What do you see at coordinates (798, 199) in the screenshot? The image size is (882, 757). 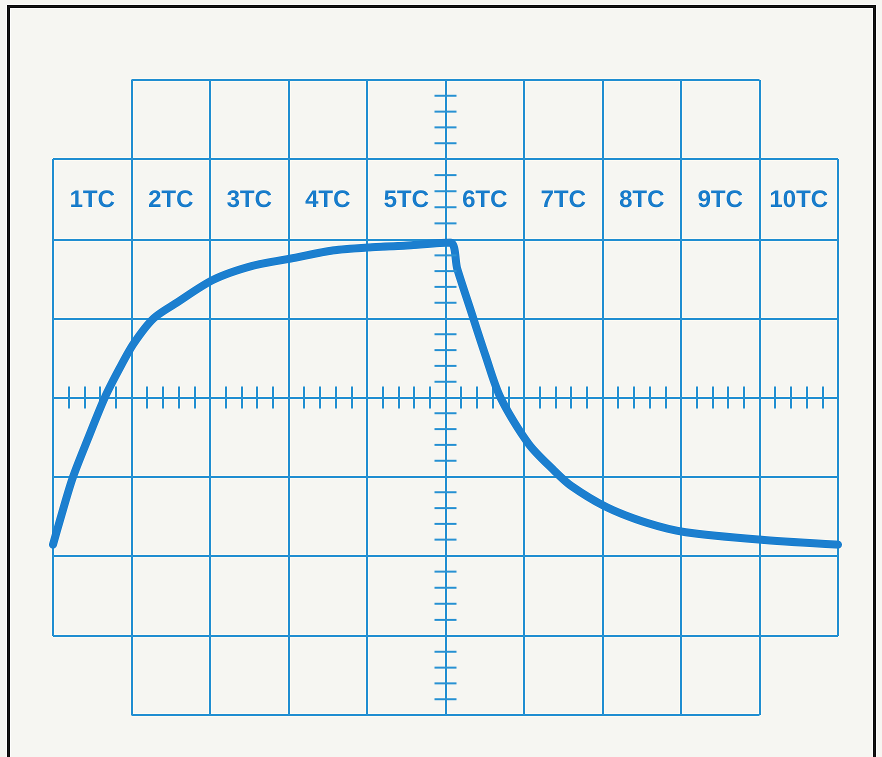 I see `x-tick-label: 10TC` at bounding box center [798, 199].